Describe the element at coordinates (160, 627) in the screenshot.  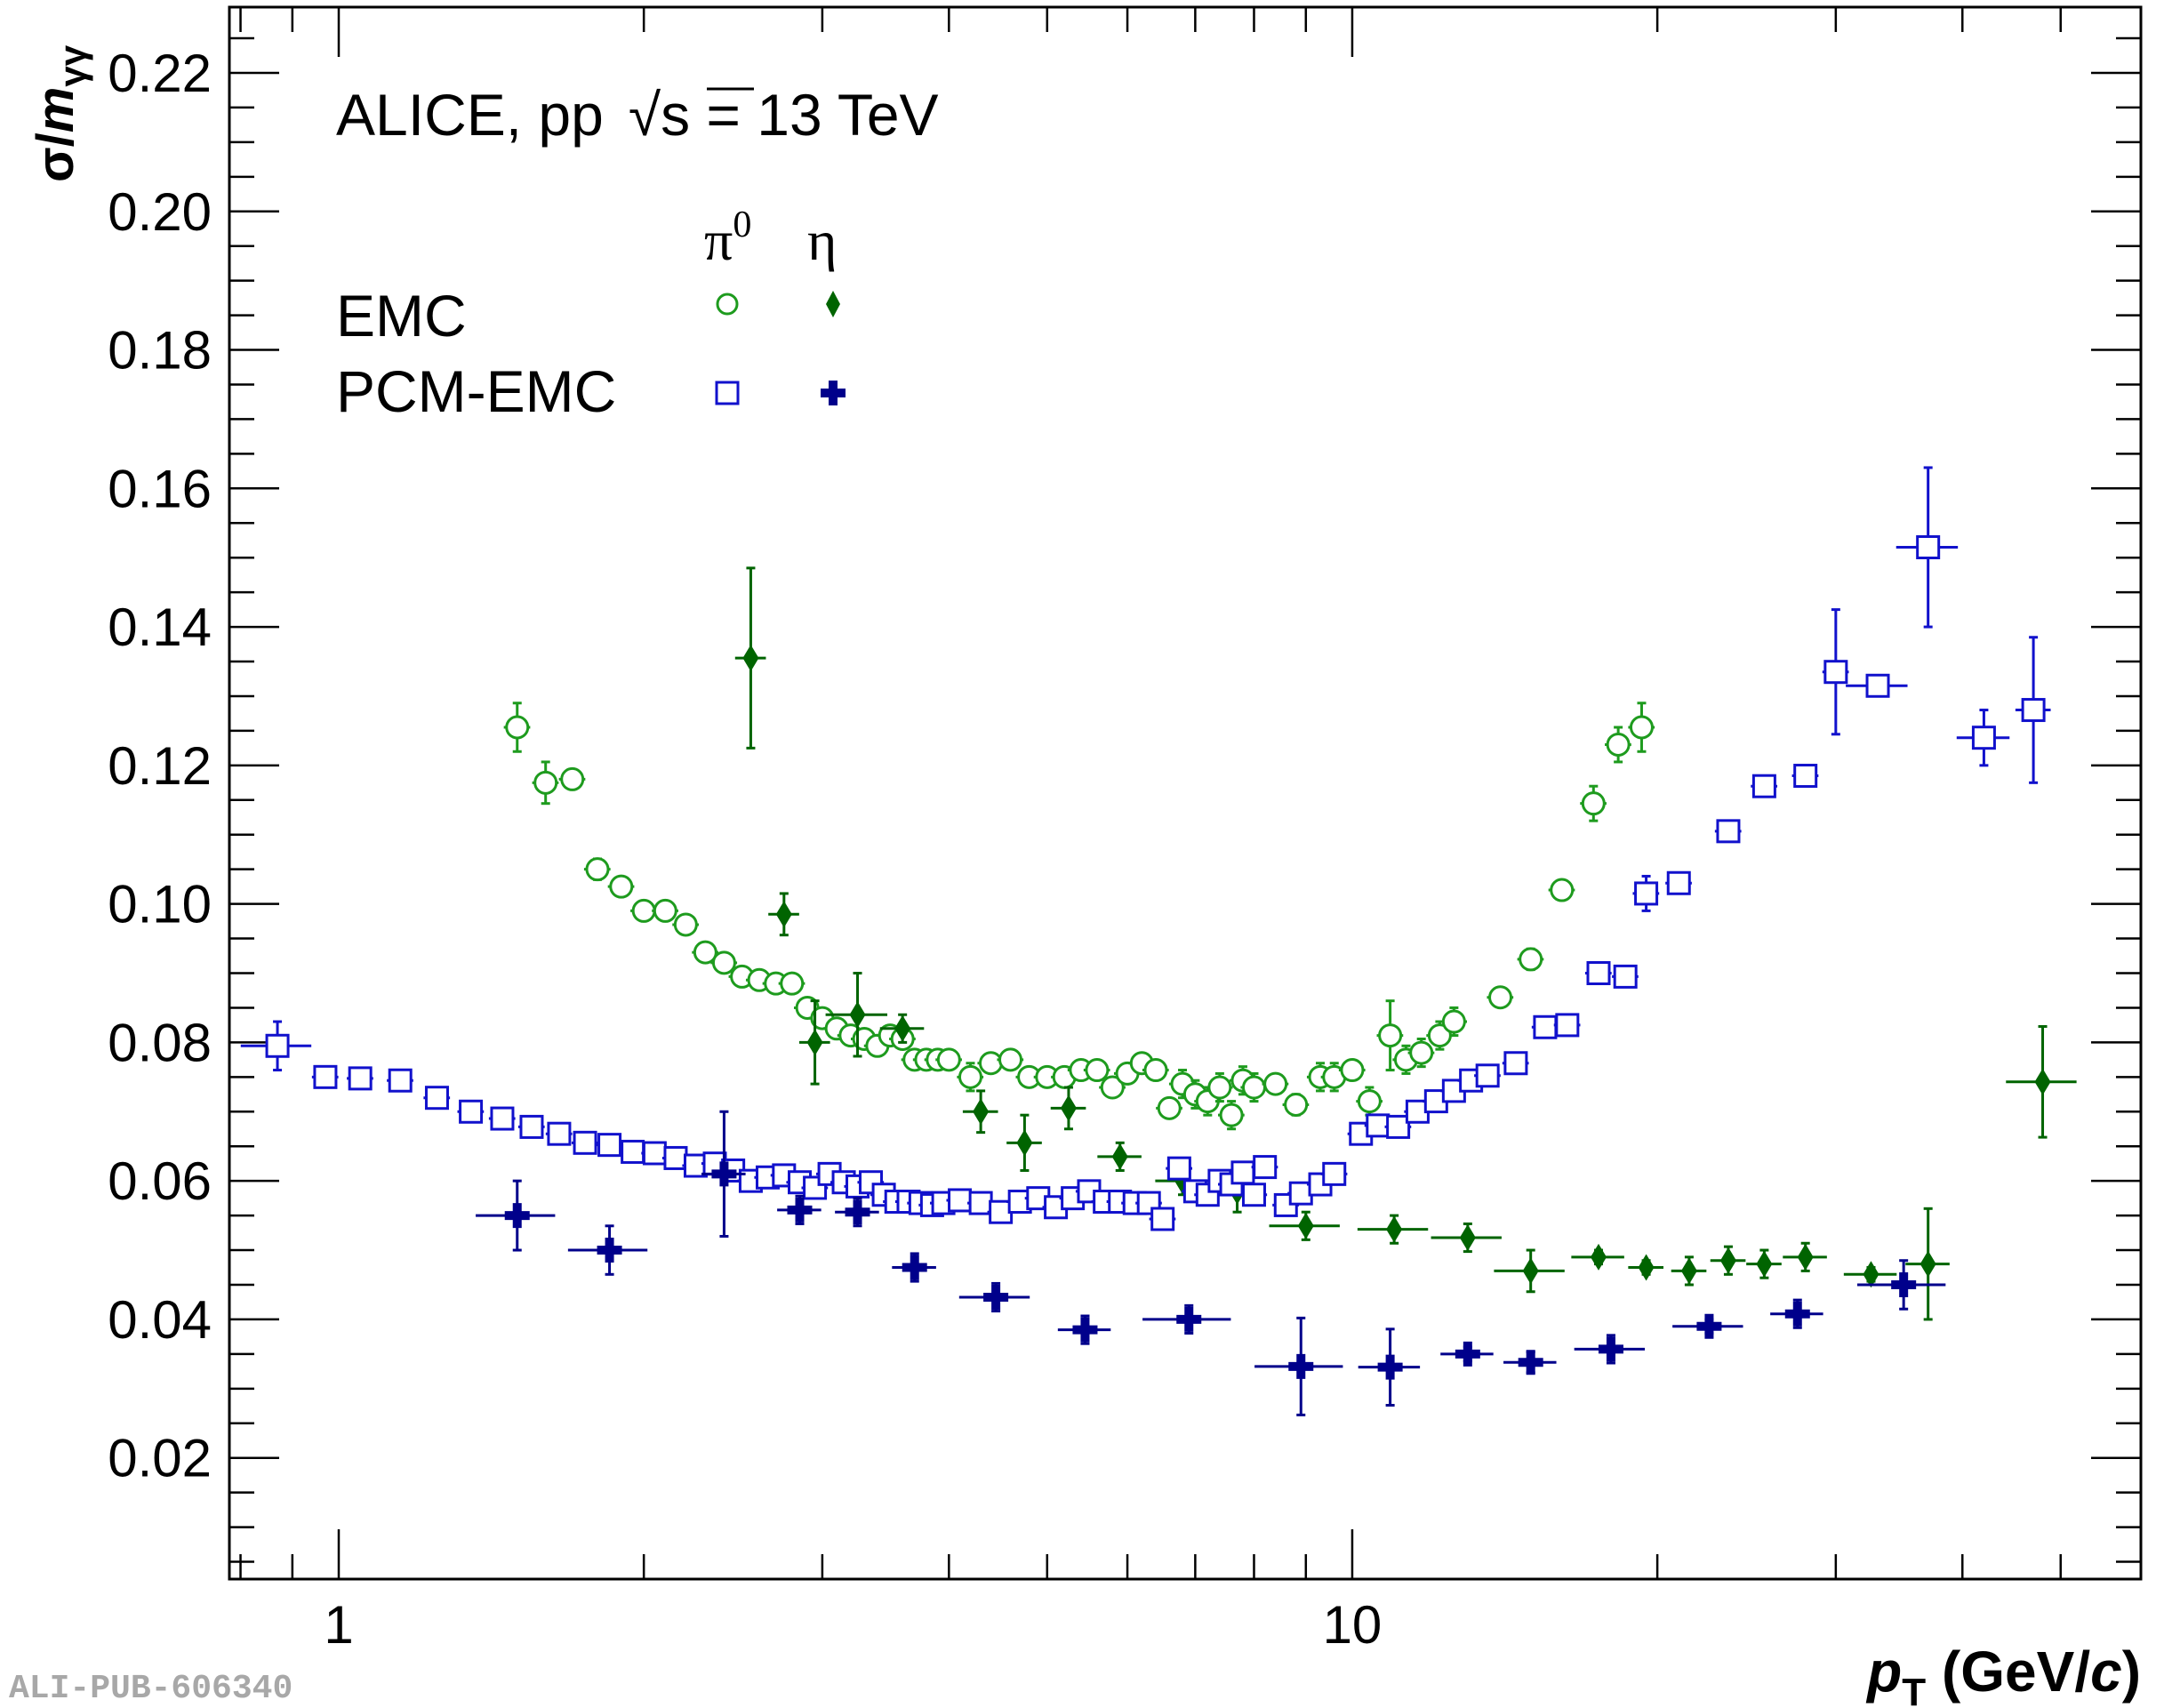
I see `y-tick-label: 0.14` at that location.